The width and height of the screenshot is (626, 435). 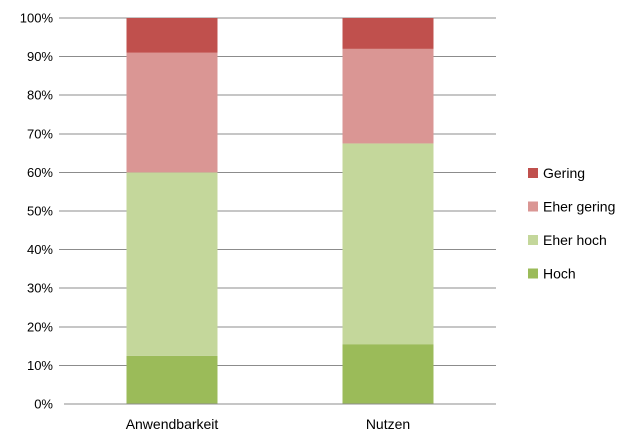 What do you see at coordinates (388, 424) in the screenshot?
I see `x-tick-label: Nutzen` at bounding box center [388, 424].